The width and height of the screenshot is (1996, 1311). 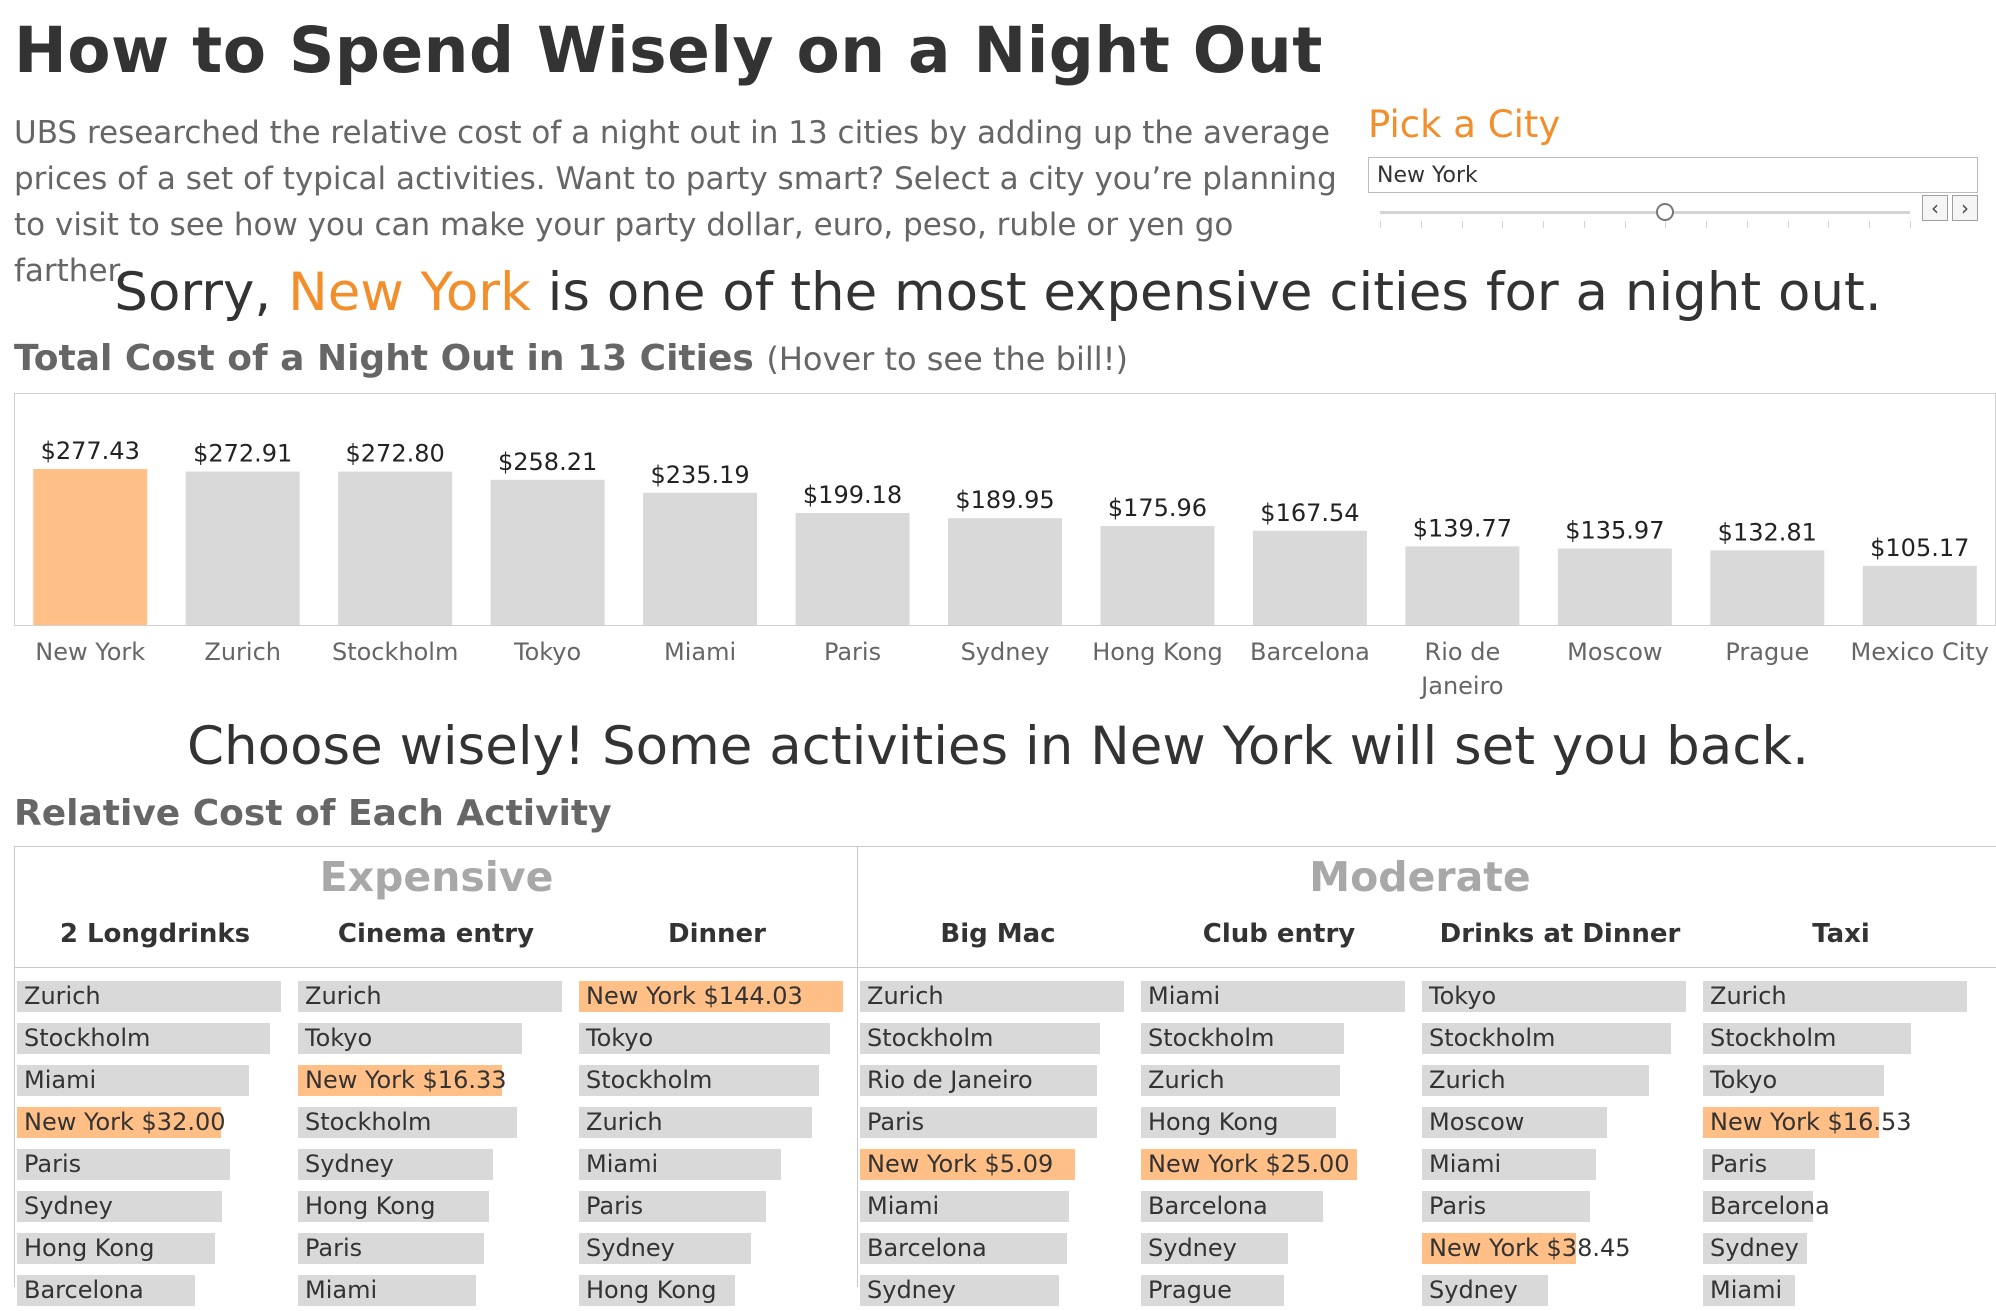 I want to click on bar-mexico-city, so click(x=1919, y=595).